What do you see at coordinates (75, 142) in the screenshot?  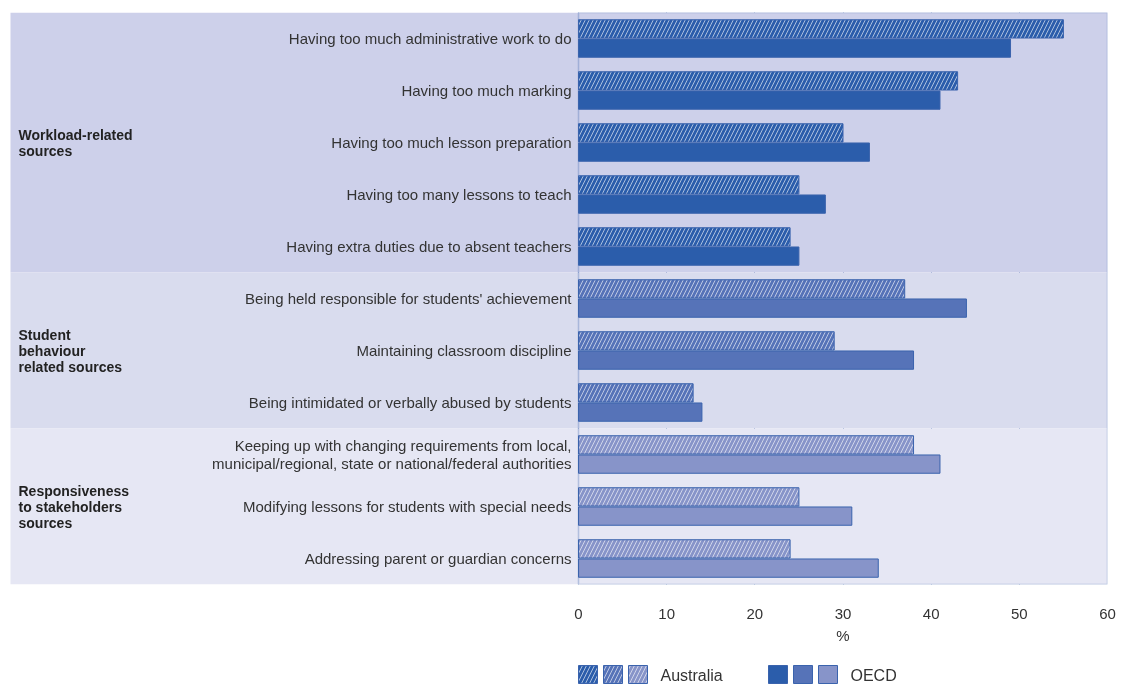 I see `band-label: Workload-related sources` at bounding box center [75, 142].